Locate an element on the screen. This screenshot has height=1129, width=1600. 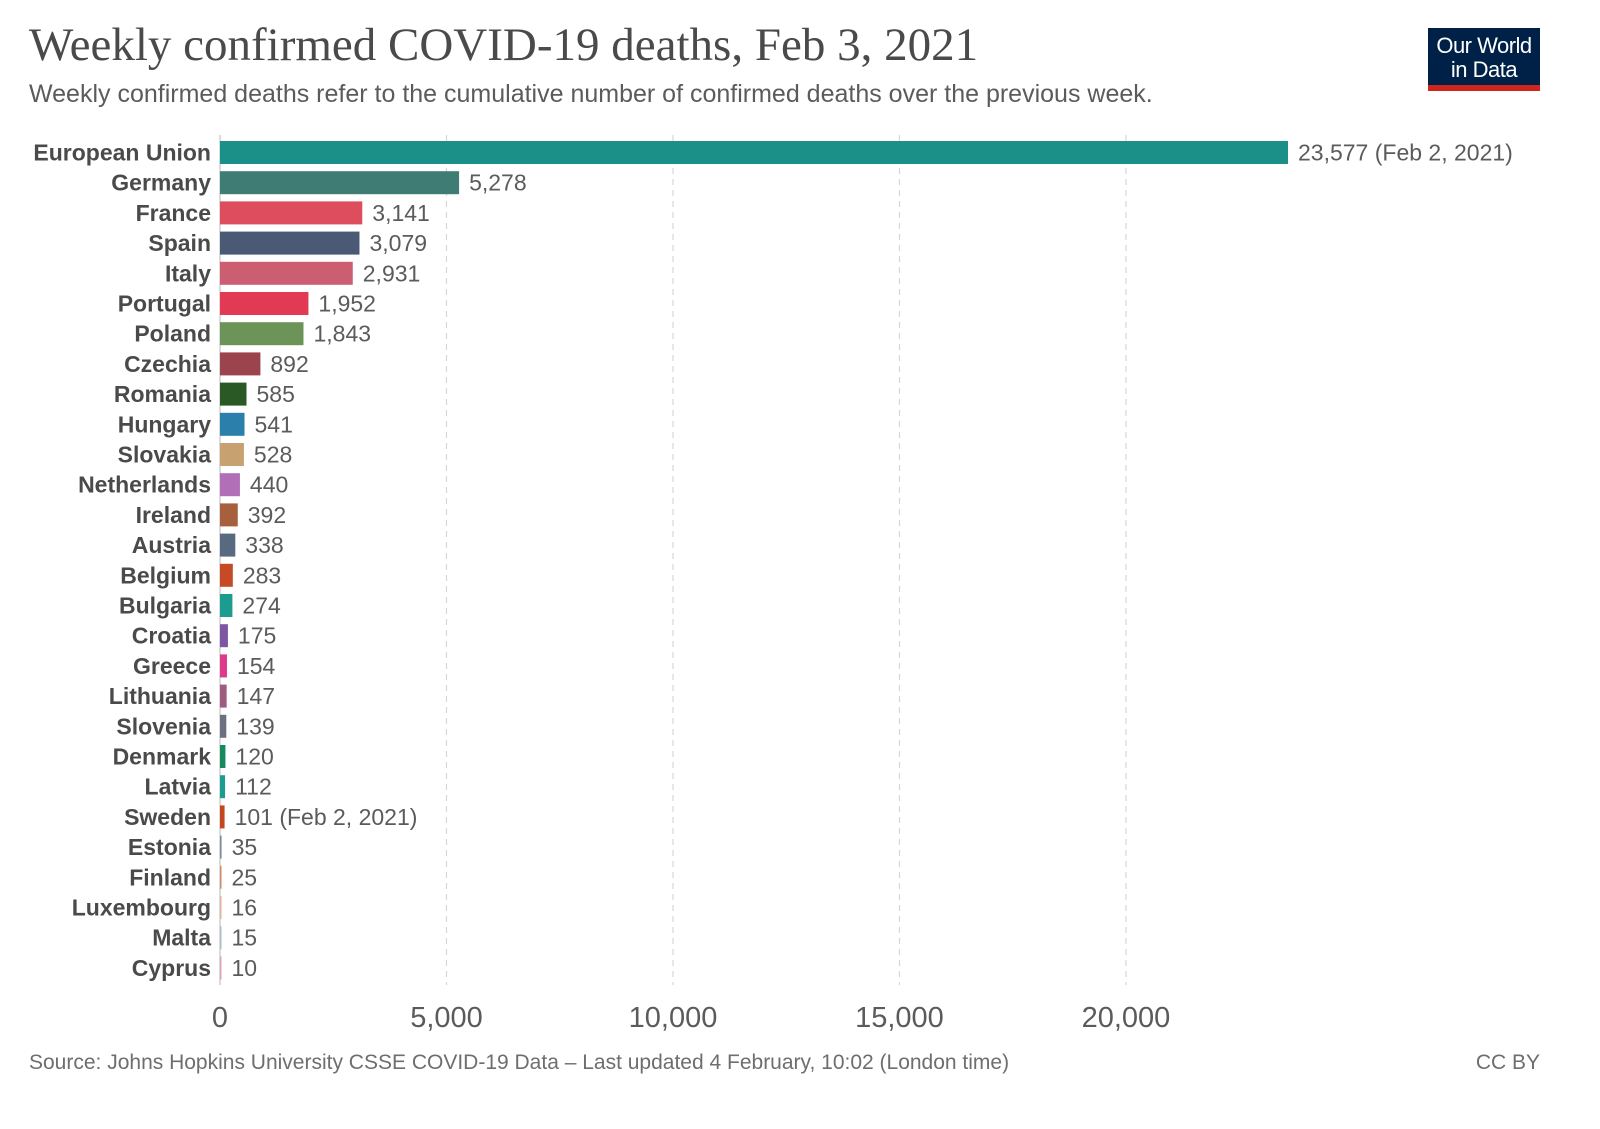
category-label: Poland is located at coordinates (172, 334).